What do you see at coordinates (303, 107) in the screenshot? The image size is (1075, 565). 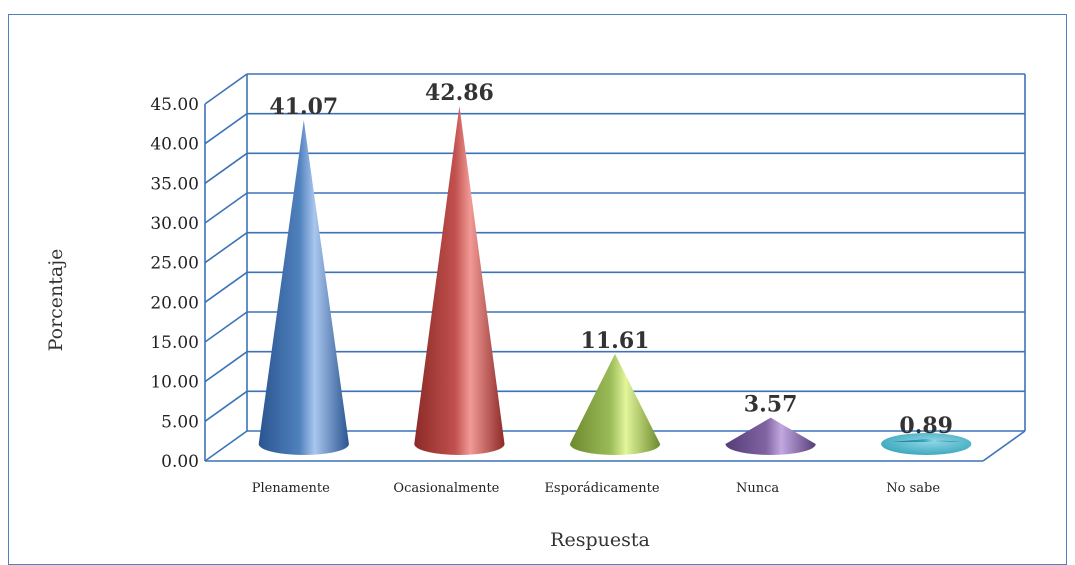 I see `data-label: 41.07` at bounding box center [303, 107].